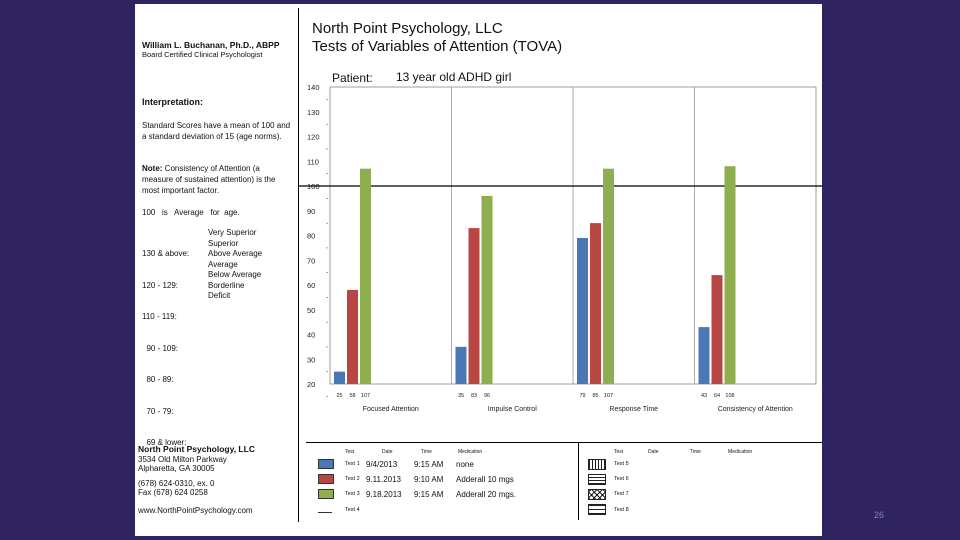 Image resolution: width=960 pixels, height=540 pixels. I want to click on bar-value-label: 25, so click(339, 396).